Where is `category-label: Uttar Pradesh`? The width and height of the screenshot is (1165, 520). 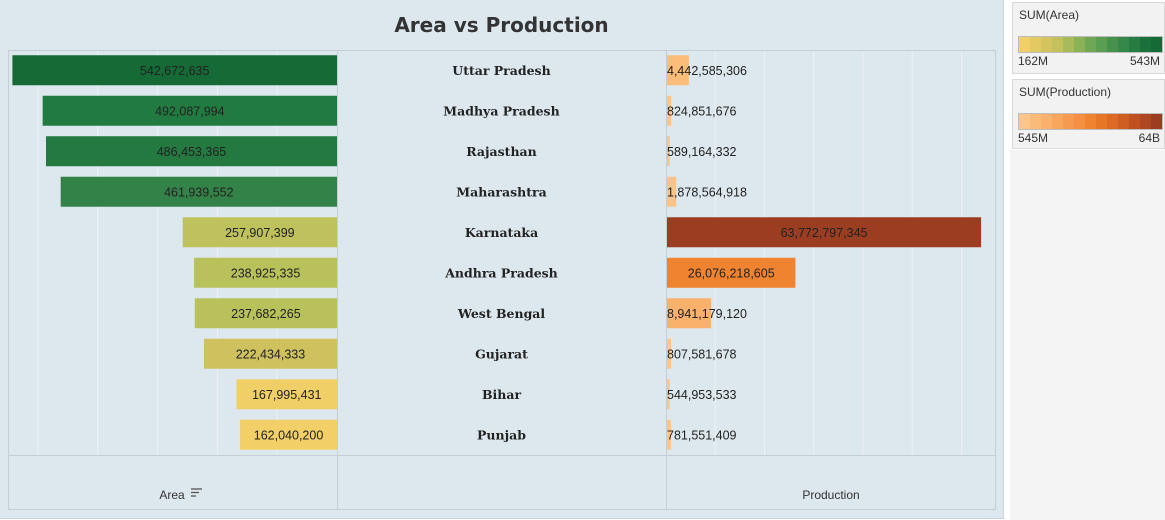 category-label: Uttar Pradesh is located at coordinates (501, 70).